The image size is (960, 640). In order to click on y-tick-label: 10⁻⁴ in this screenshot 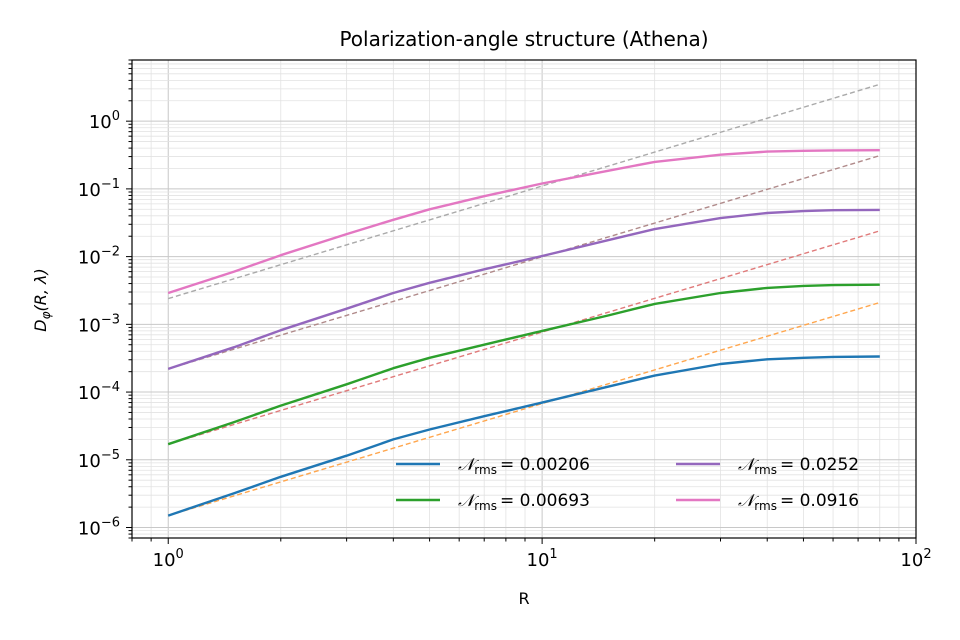, I will do `click(99, 392)`.